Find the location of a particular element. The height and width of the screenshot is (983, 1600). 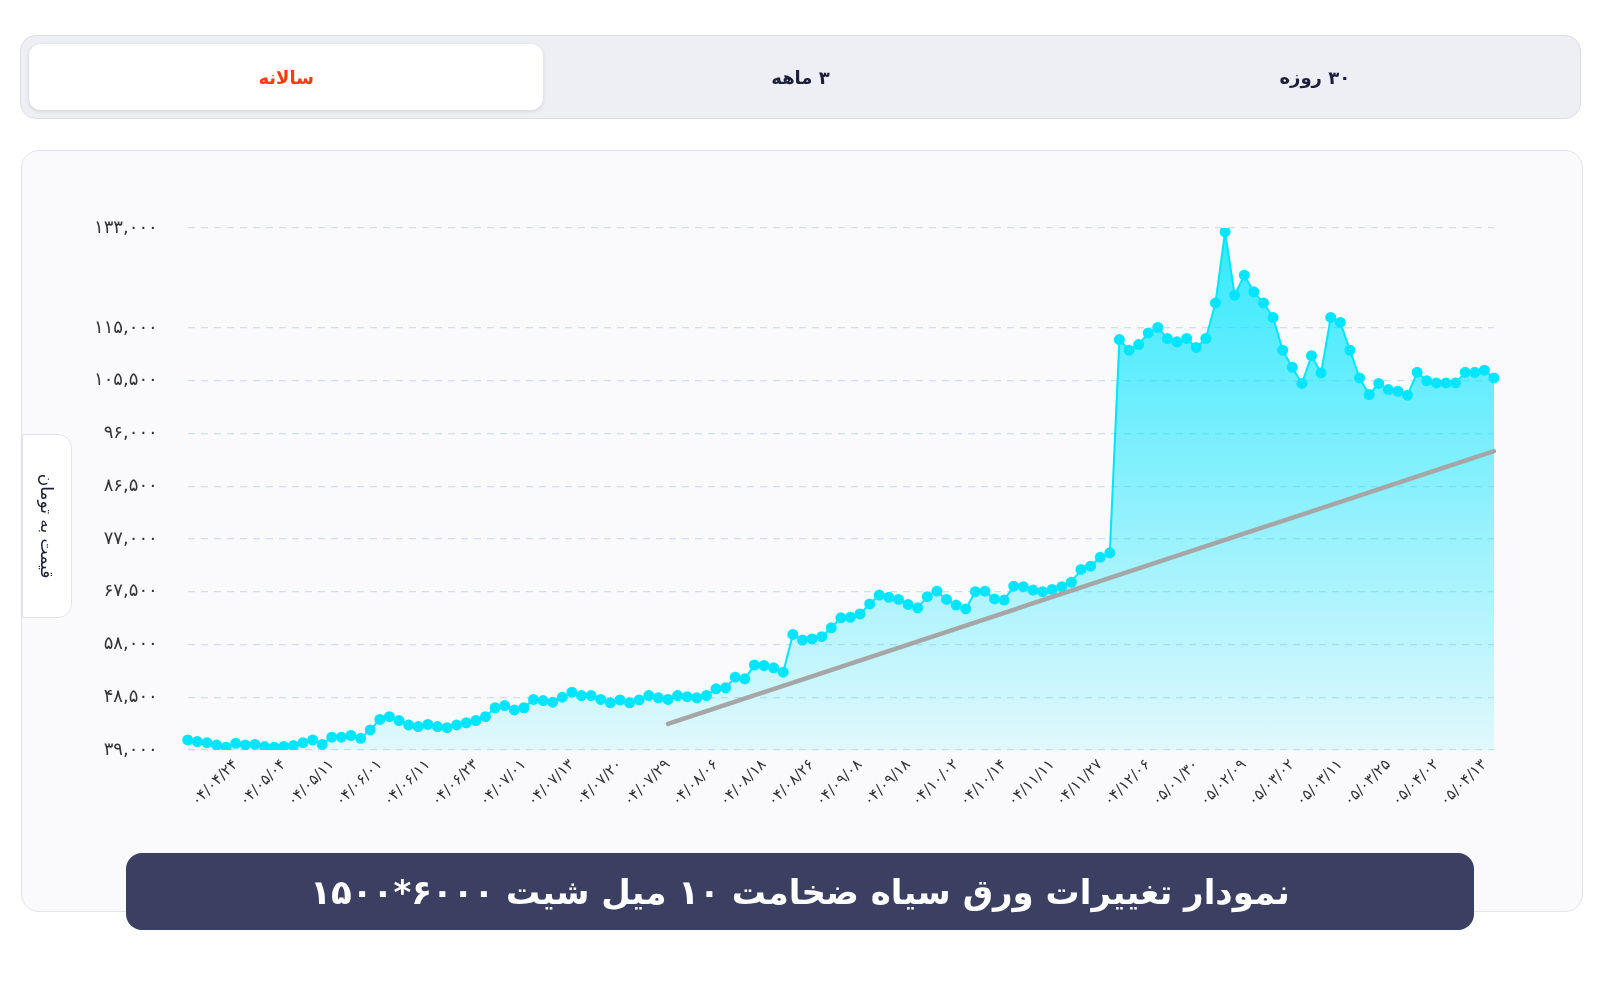

text: ۳۰ روزه is located at coordinates (1315, 78).